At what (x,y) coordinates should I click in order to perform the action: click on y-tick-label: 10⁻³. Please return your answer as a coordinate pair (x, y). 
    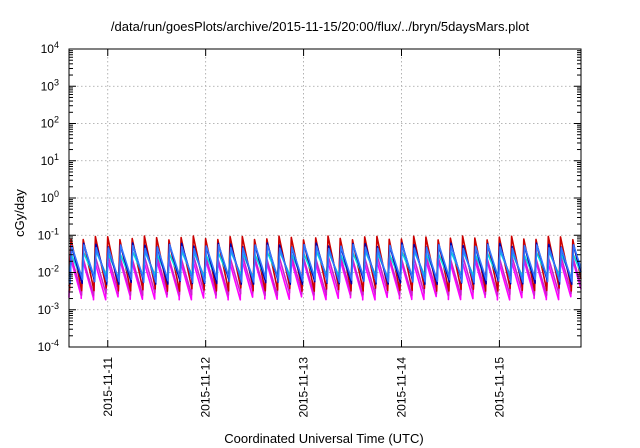
    Looking at the image, I should click on (48, 309).